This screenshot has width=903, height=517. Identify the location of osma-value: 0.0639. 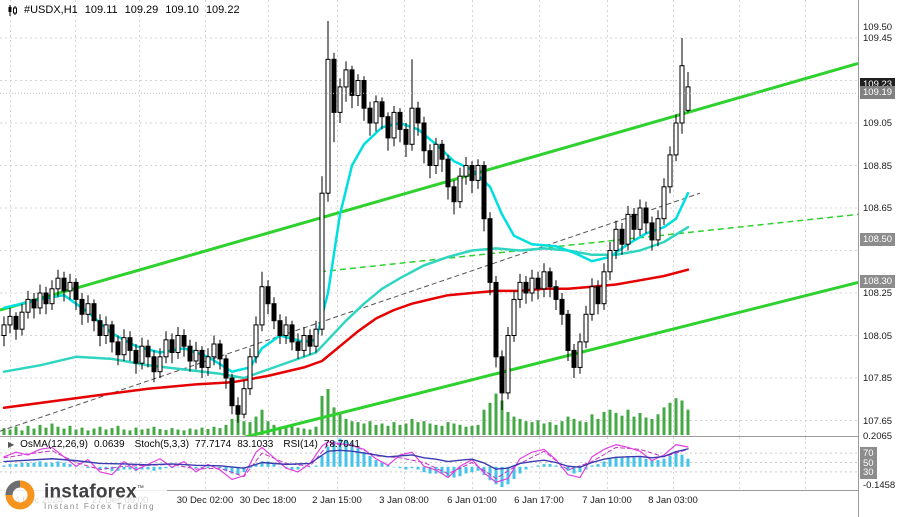
(109, 444).